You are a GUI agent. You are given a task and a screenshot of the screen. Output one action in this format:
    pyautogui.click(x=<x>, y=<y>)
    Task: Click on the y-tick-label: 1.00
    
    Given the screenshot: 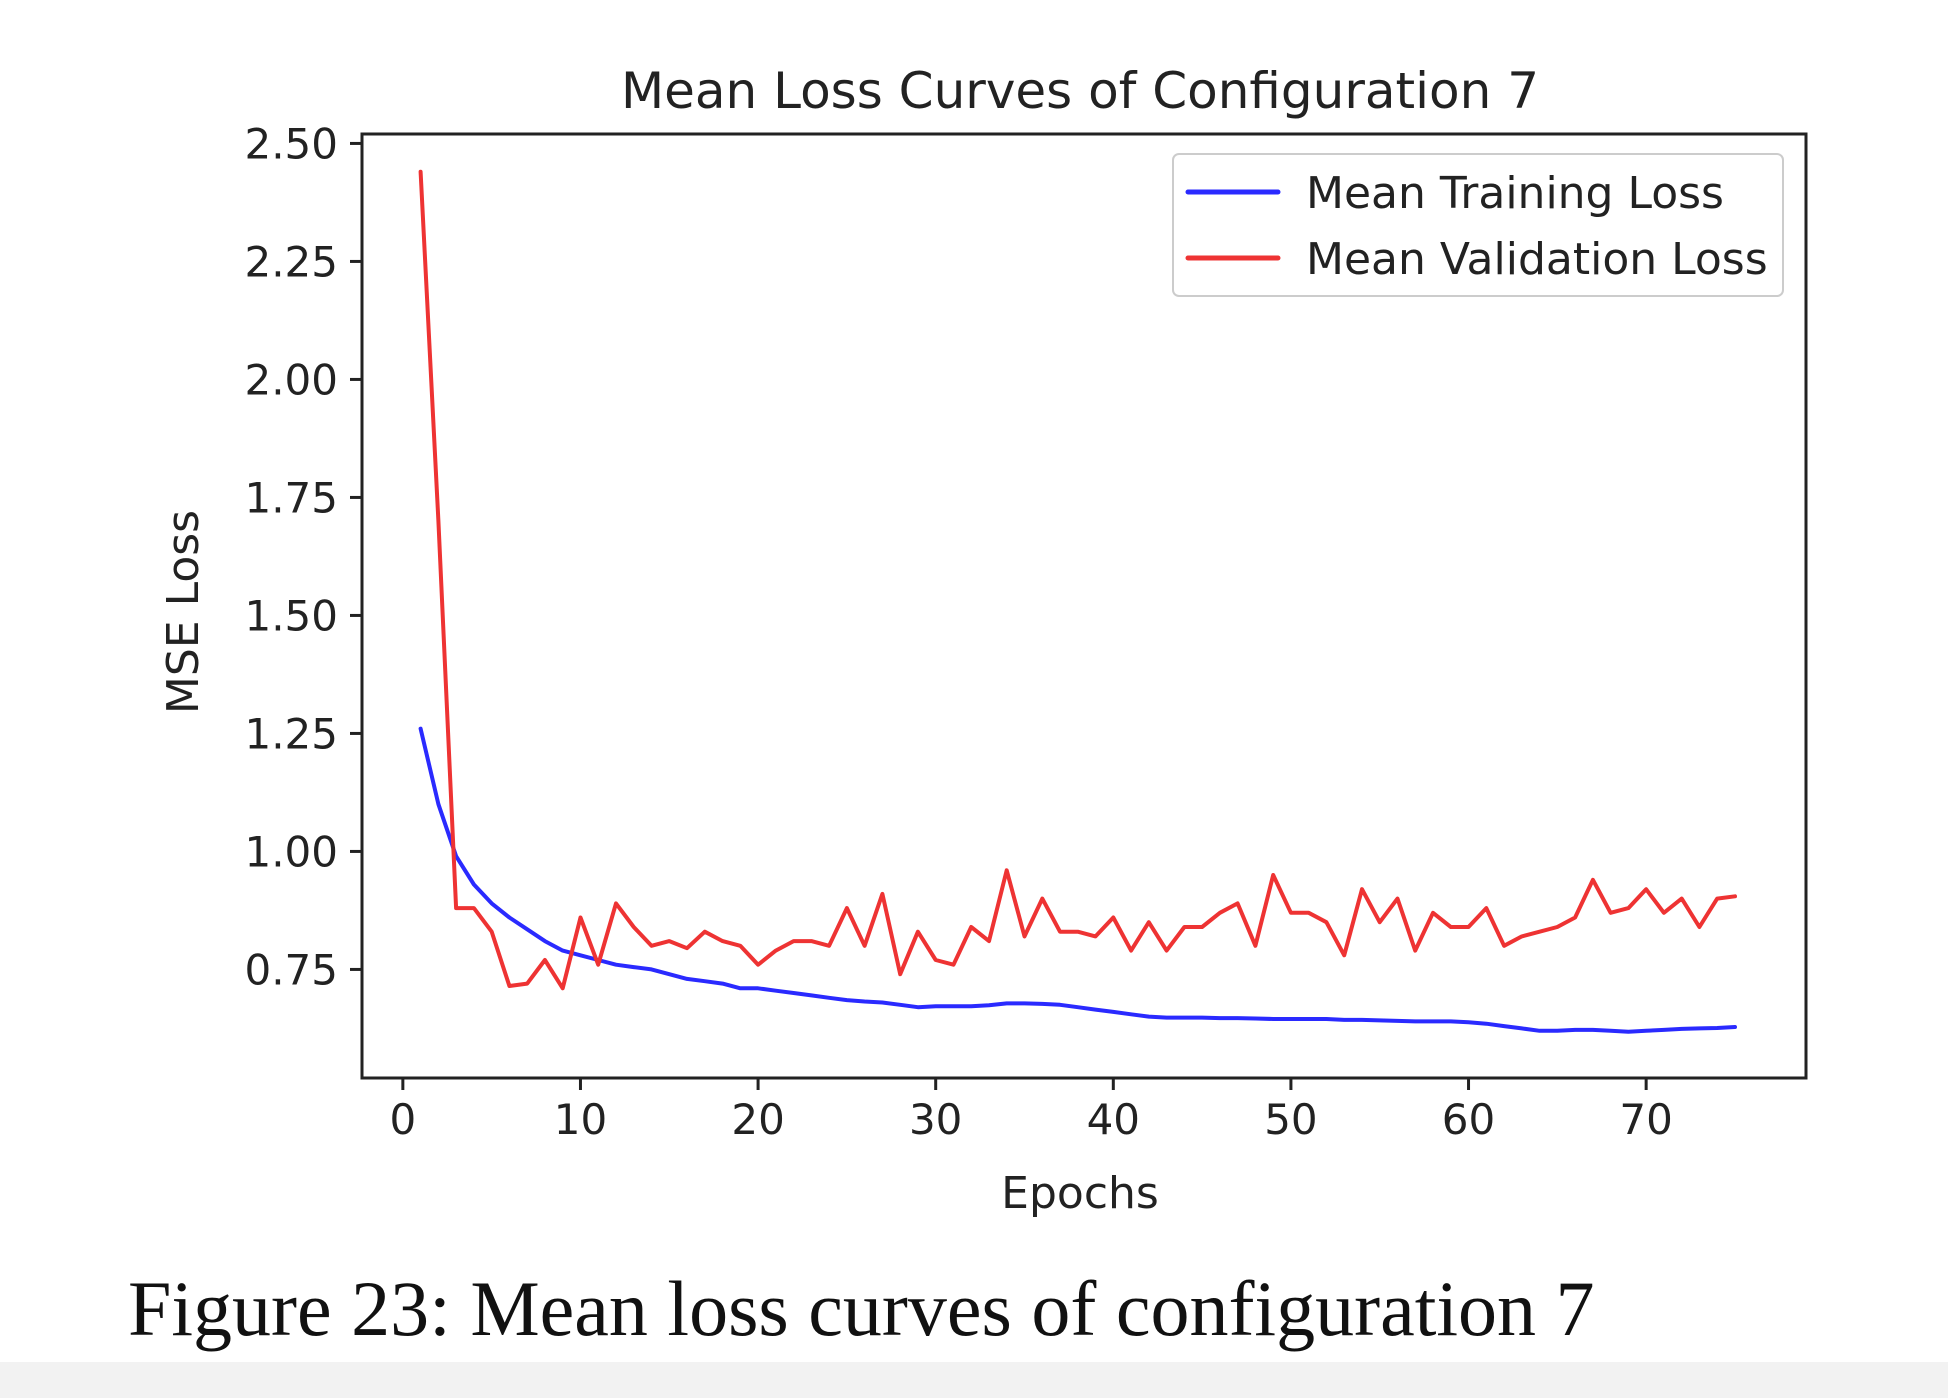 What is the action you would take?
    pyautogui.click(x=291, y=851)
    